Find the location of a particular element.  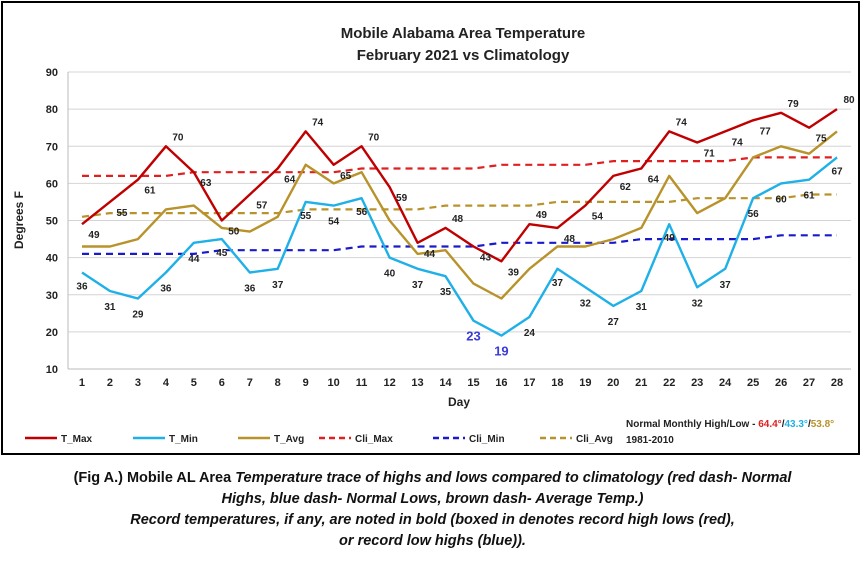

series-line-cli-avg is located at coordinates (459, 205).